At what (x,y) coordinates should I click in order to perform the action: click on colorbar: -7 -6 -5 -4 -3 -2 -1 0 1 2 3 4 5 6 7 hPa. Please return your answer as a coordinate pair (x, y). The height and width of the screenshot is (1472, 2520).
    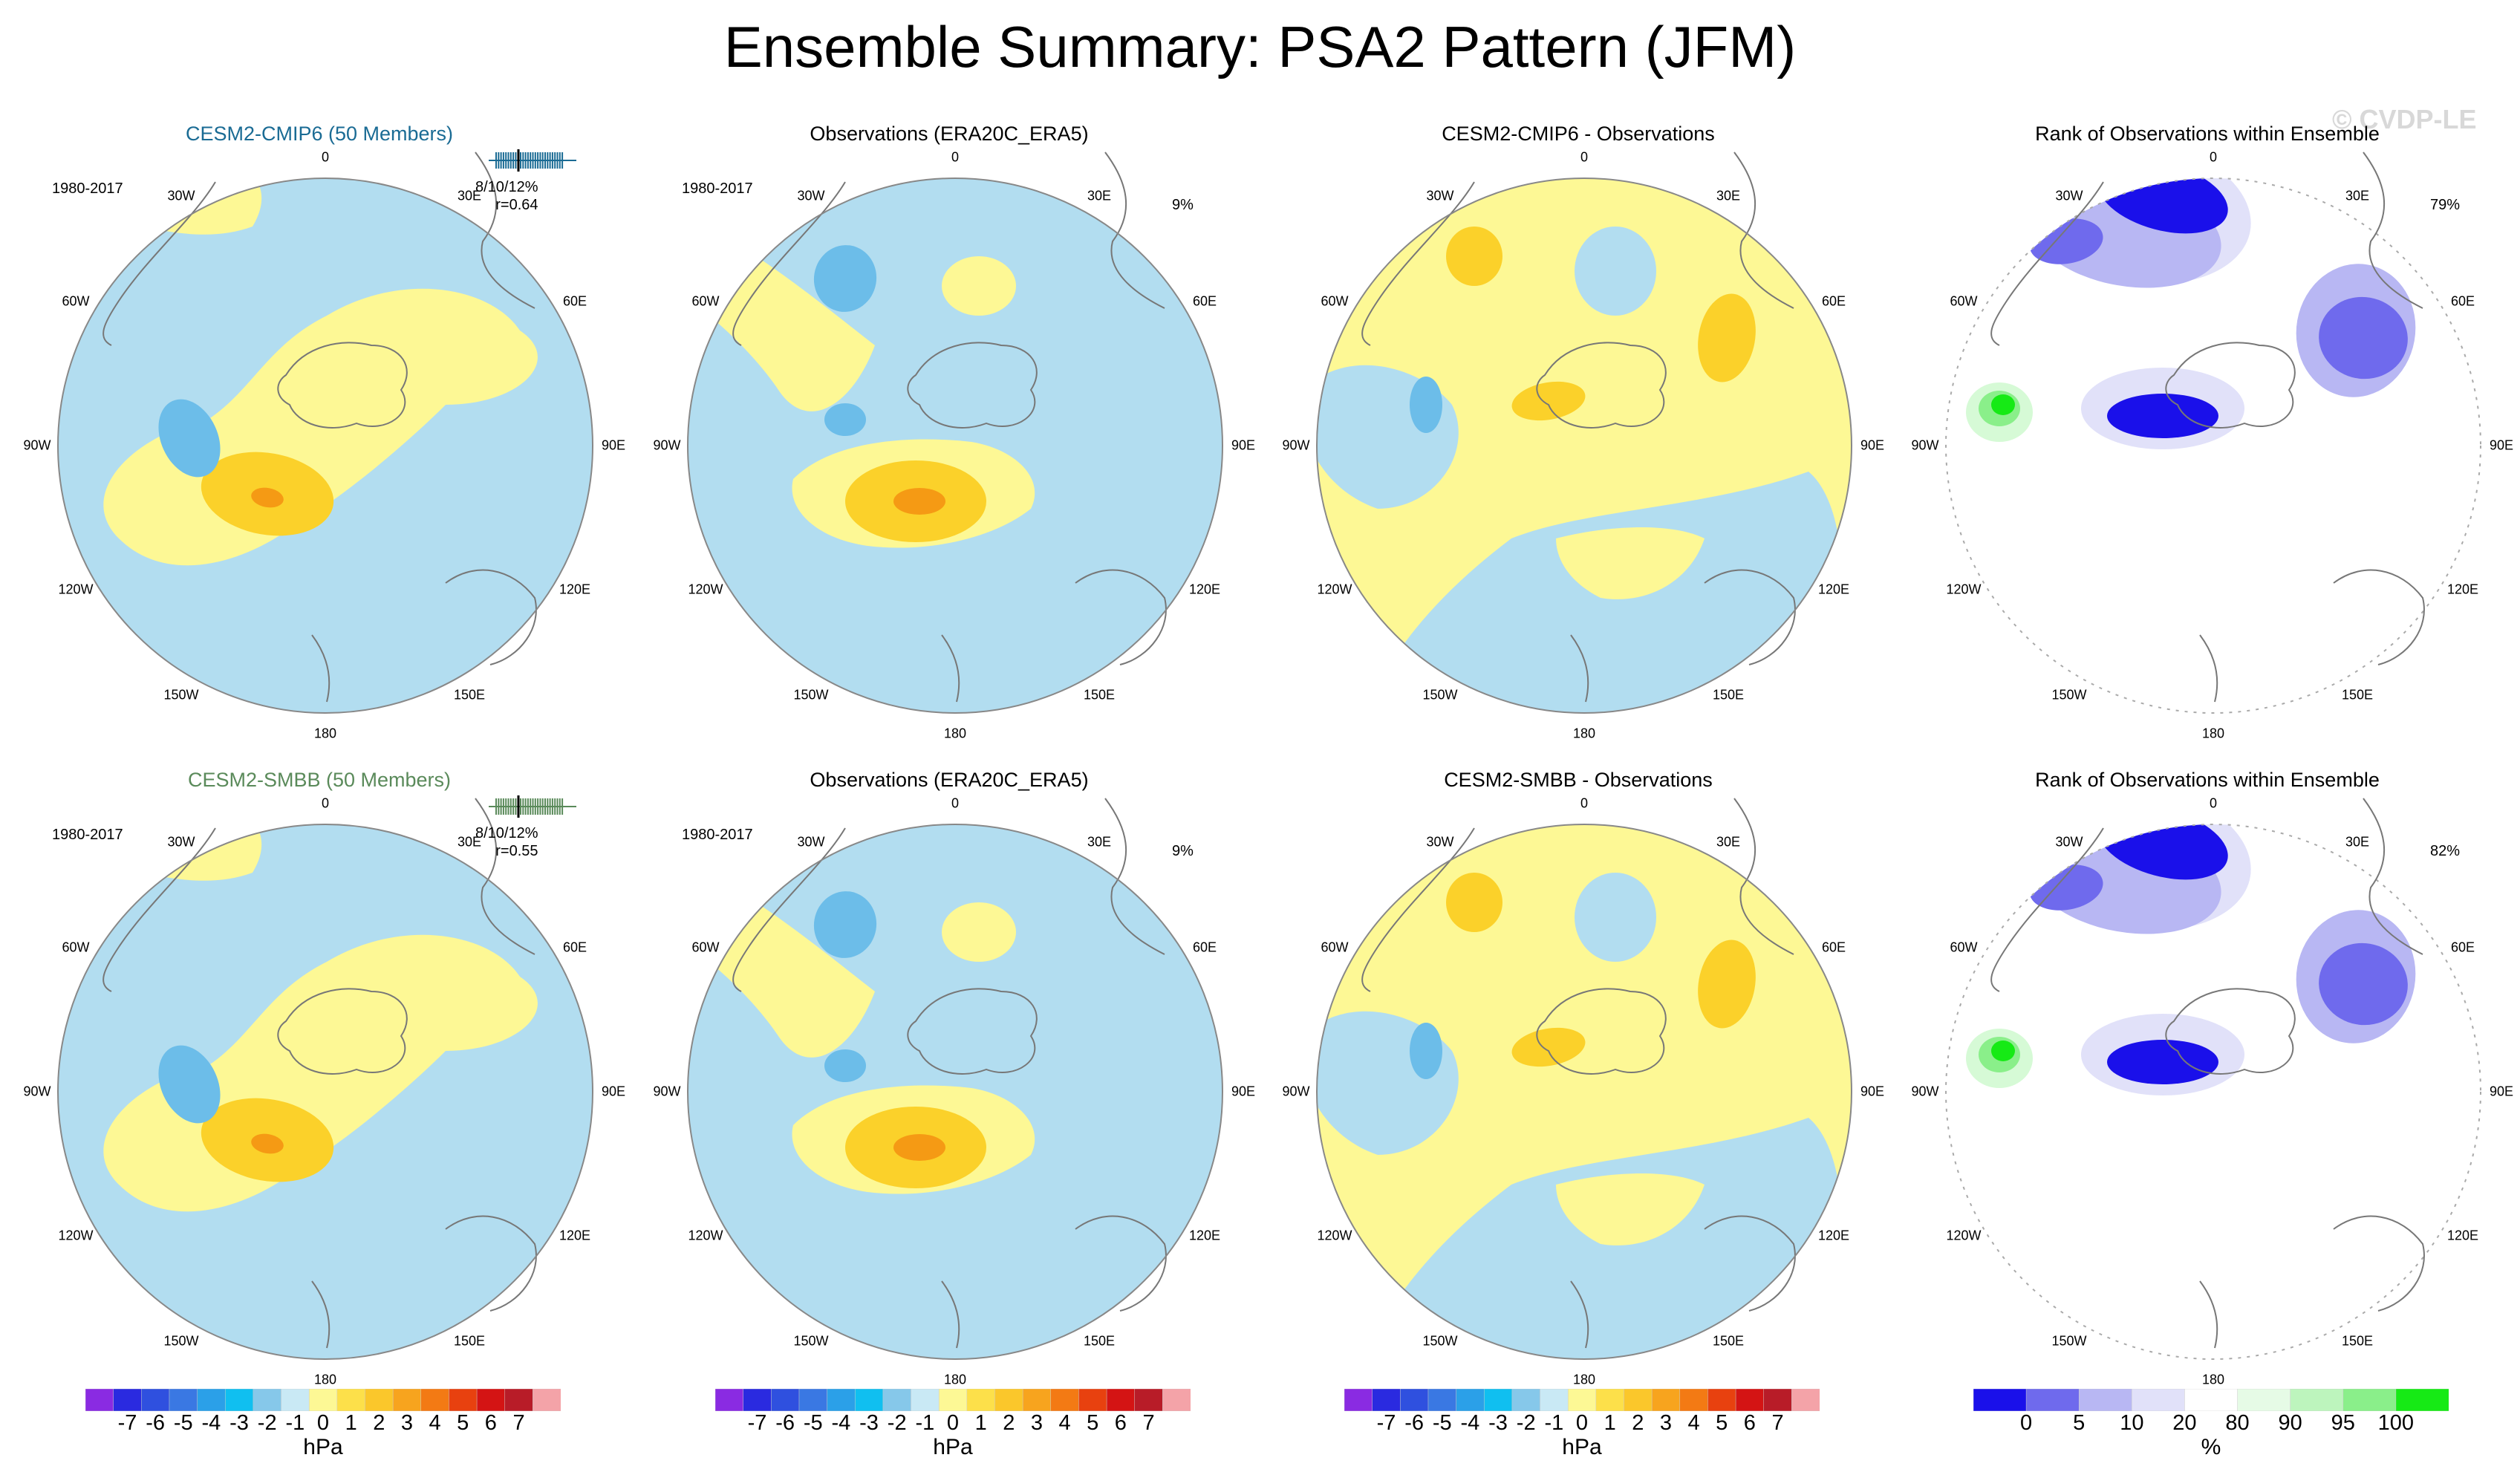
    Looking at the image, I should click on (953, 1426).